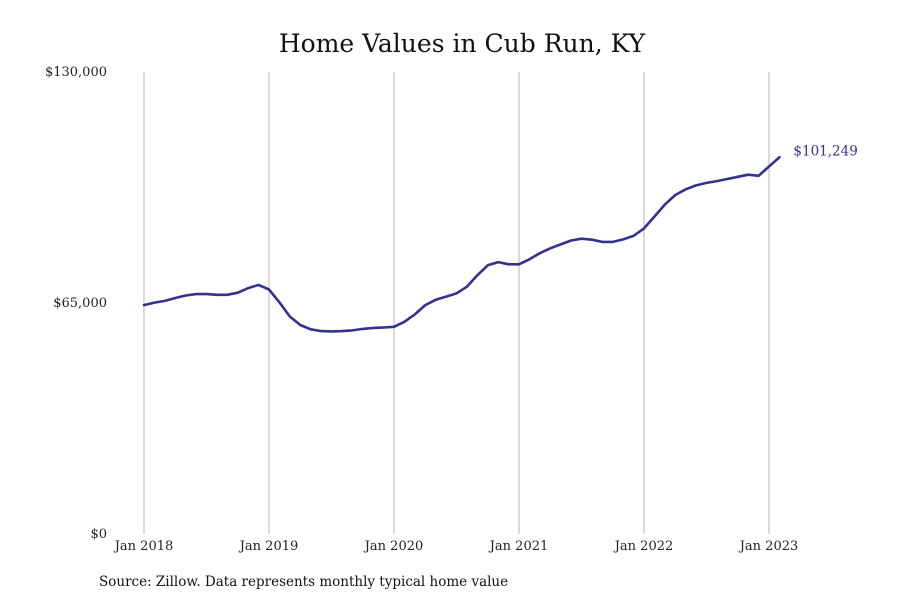 The width and height of the screenshot is (900, 600). Describe the element at coordinates (825, 151) in the screenshot. I see `end-value-label: $101,249` at that location.